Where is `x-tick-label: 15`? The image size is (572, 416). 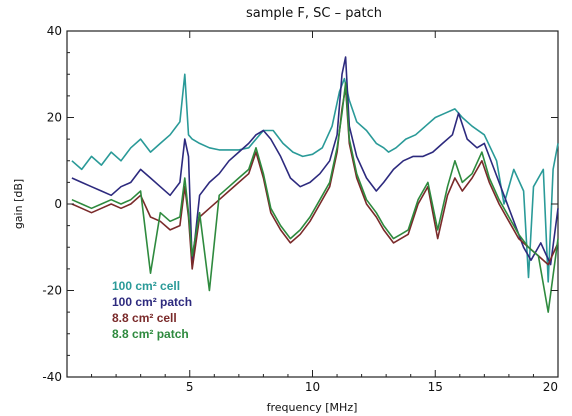 x-tick-label: 15 is located at coordinates (435, 387).